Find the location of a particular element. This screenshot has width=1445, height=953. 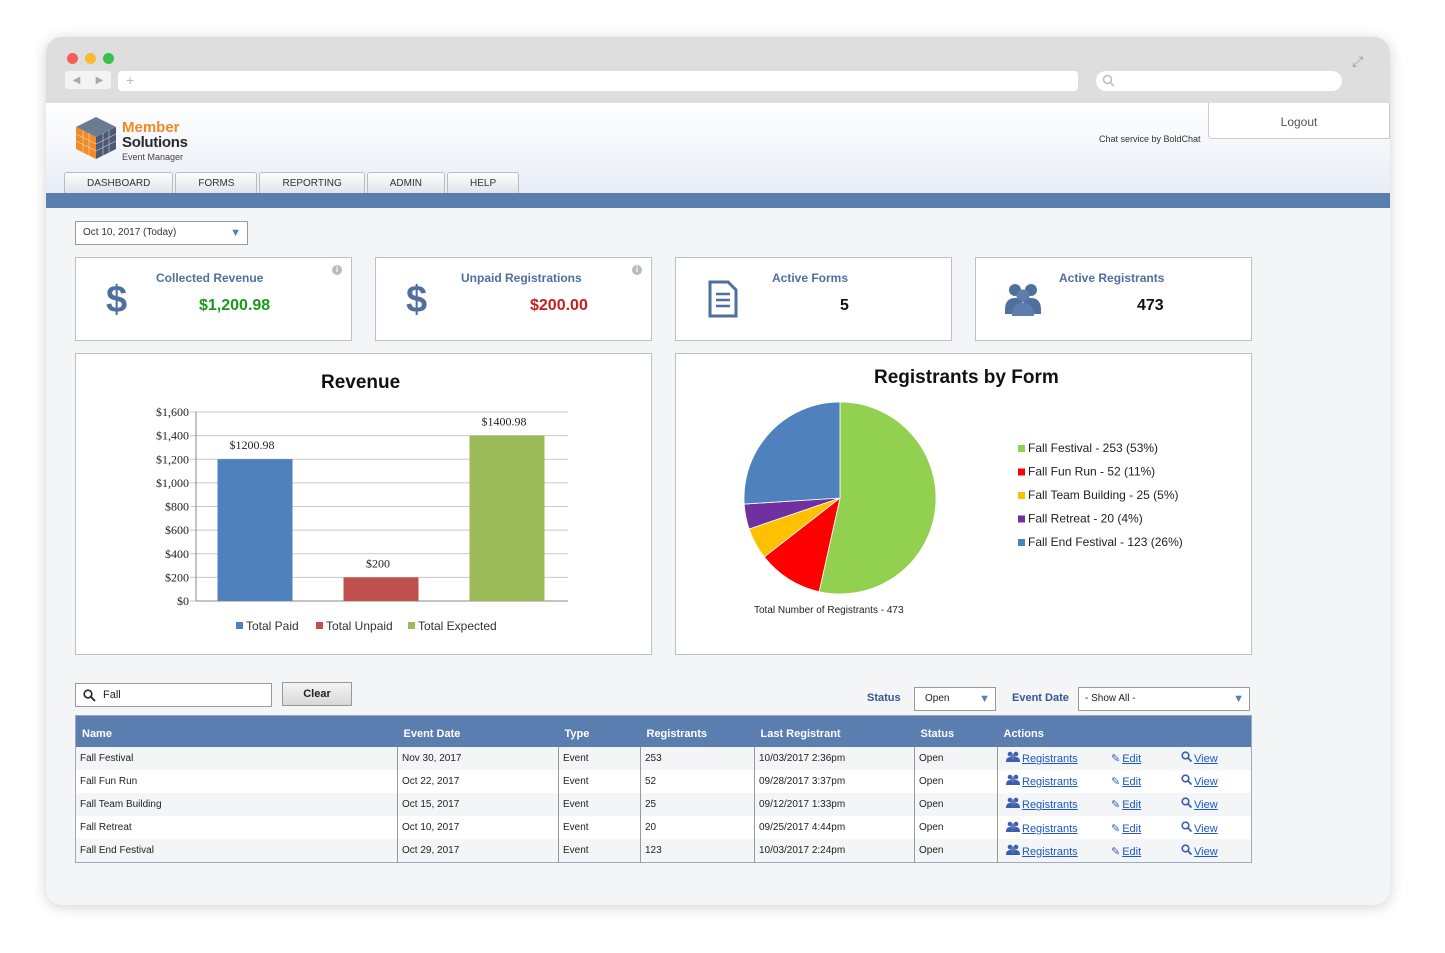

date-select: Oct 10, 2017 (Today) ▼ is located at coordinates (161, 233).